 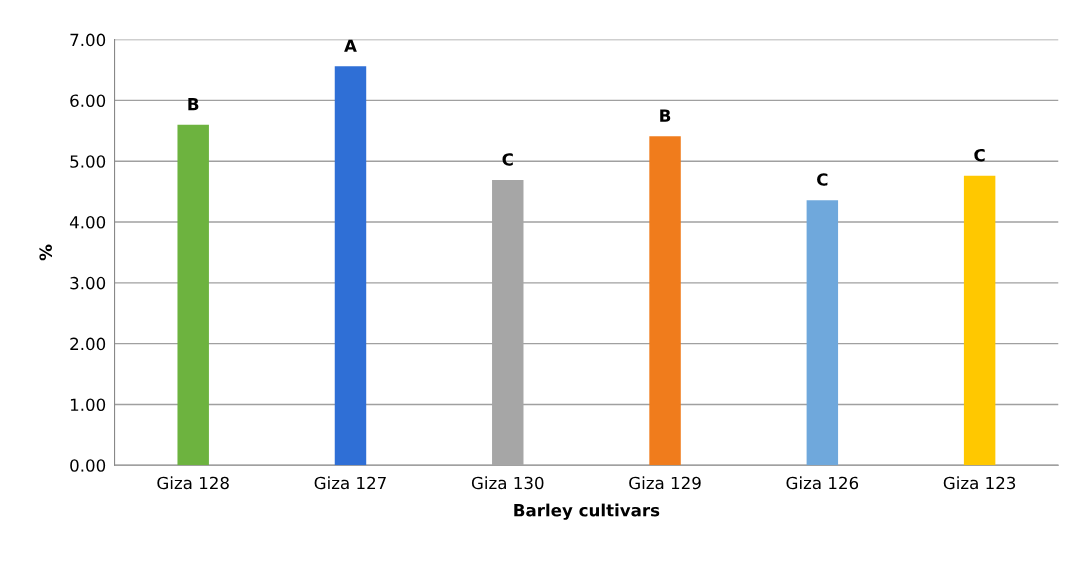 What do you see at coordinates (88, 465) in the screenshot?
I see `y-tick-label: 0.00` at bounding box center [88, 465].